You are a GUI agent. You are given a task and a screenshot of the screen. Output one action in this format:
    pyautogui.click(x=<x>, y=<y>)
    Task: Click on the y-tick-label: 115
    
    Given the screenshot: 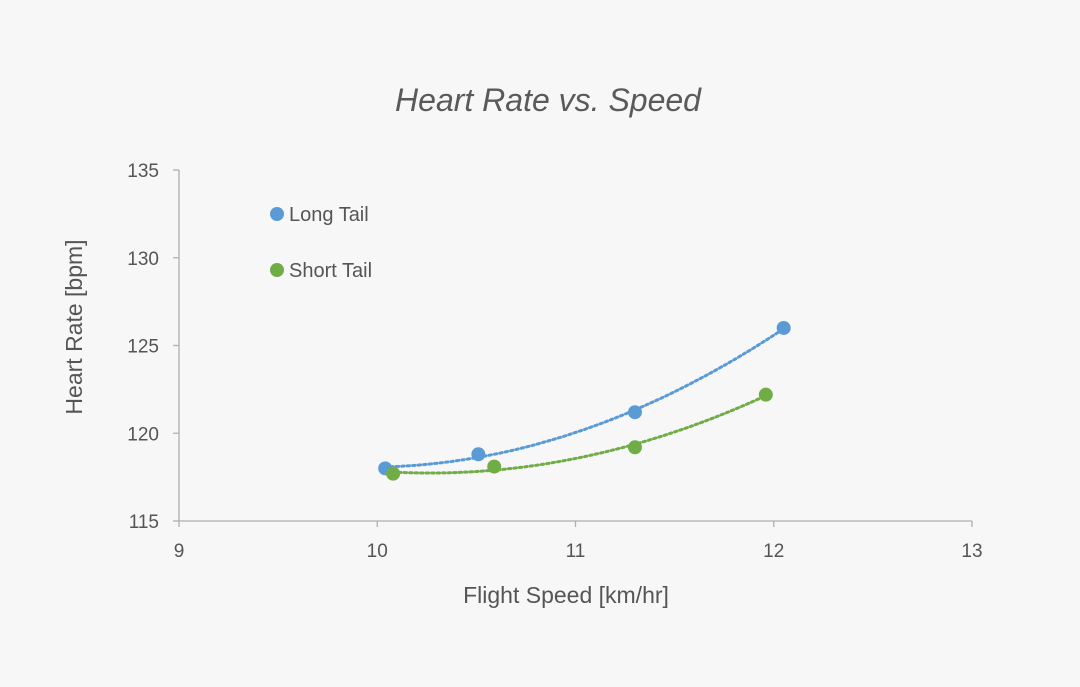 What is the action you would take?
    pyautogui.click(x=144, y=522)
    